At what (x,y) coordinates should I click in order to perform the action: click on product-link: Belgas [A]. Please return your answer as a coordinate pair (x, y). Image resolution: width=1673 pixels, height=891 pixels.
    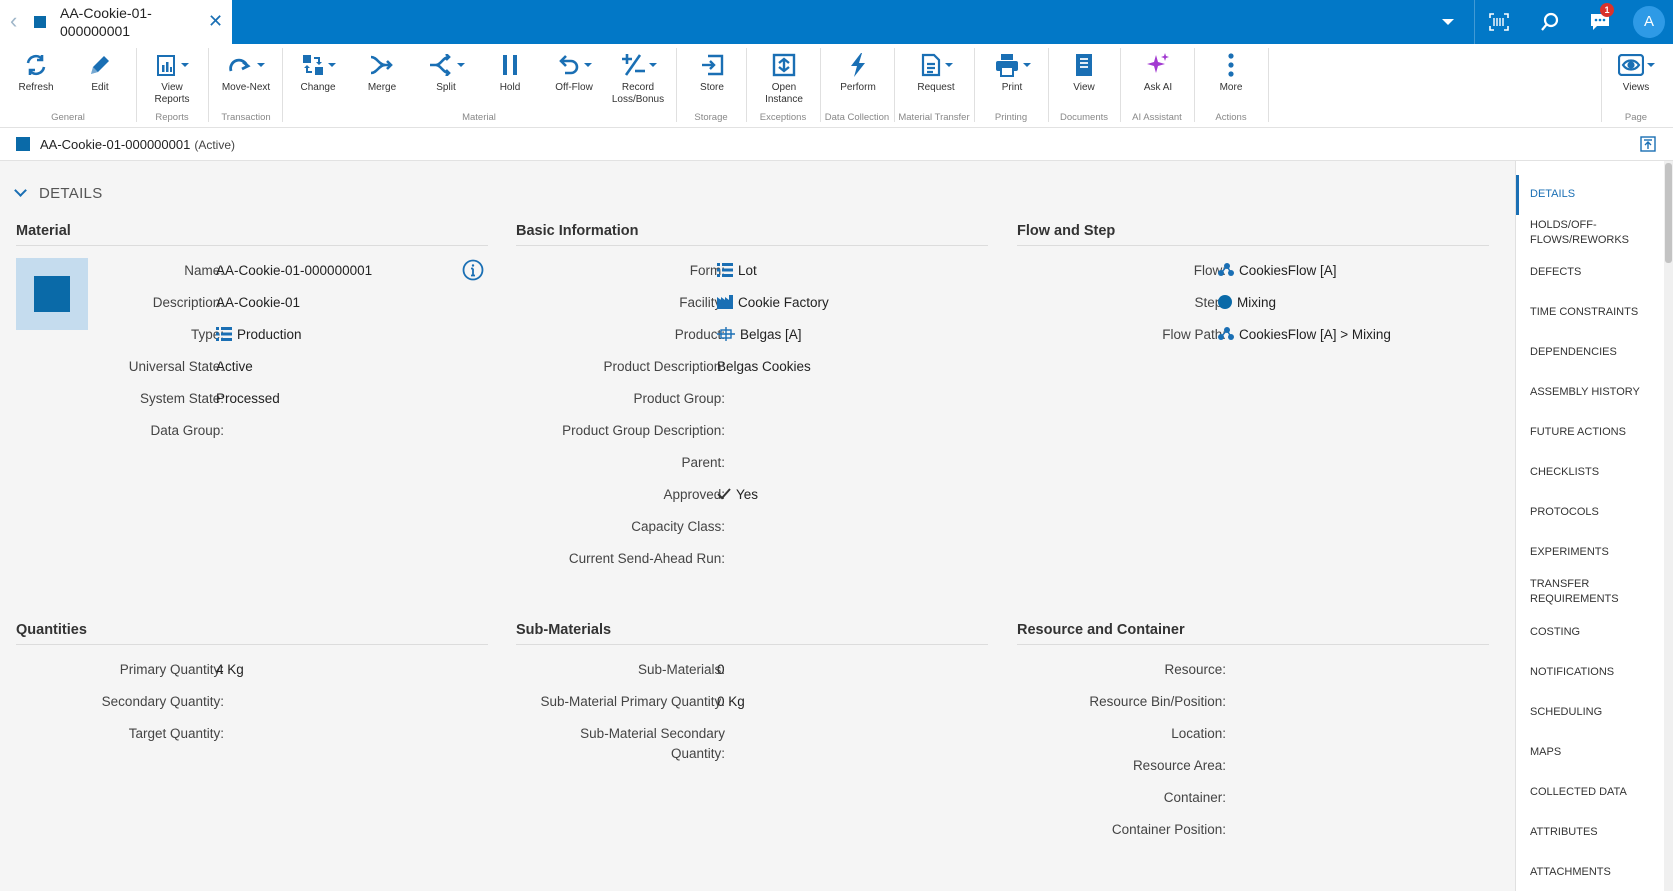
    Looking at the image, I should click on (759, 334).